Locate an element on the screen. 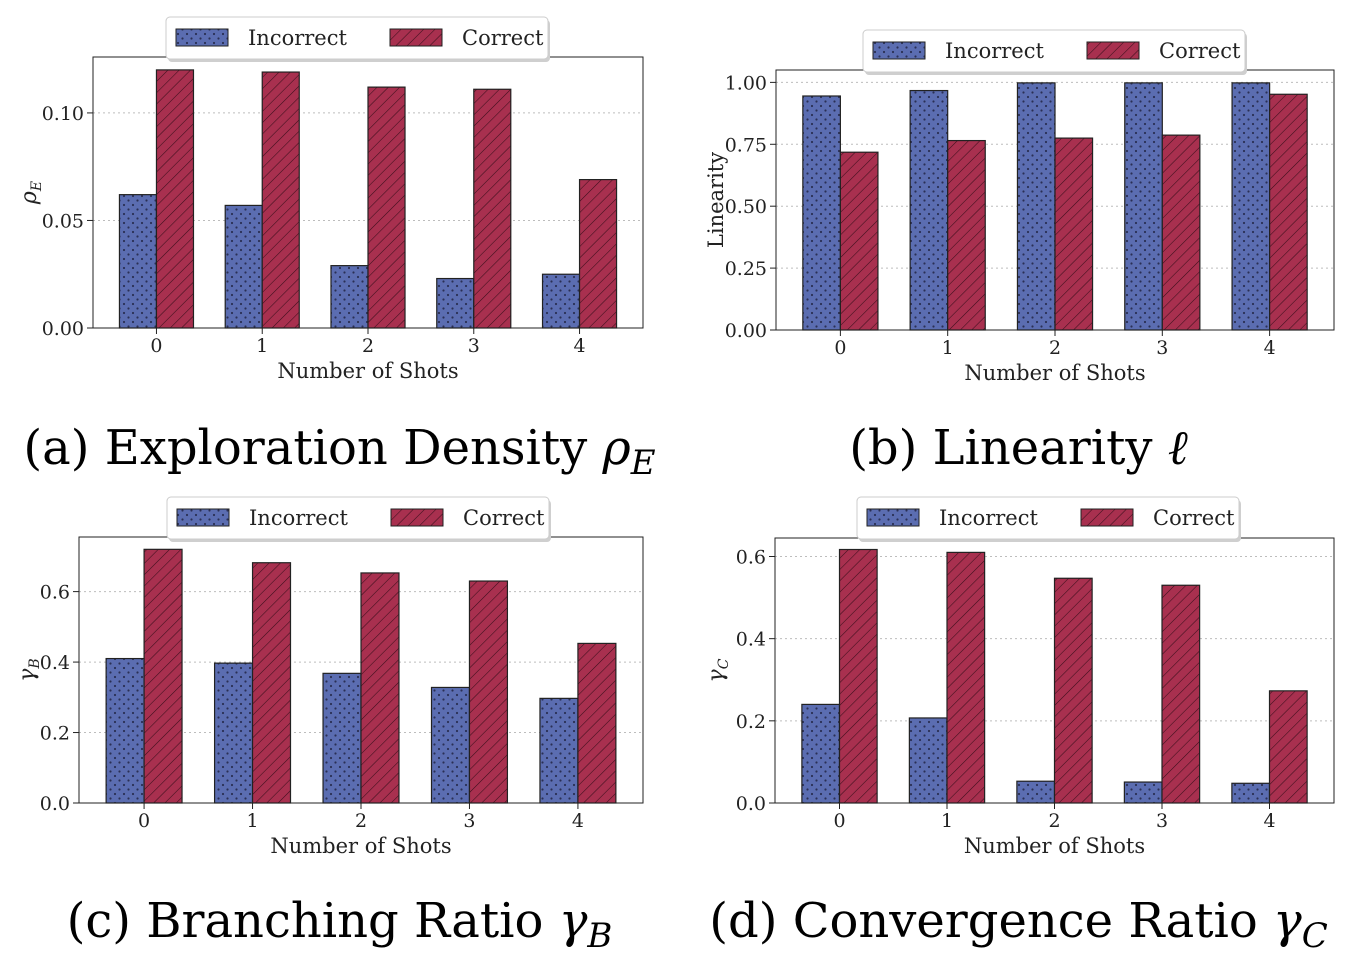  y-tick-label: 0.2 is located at coordinates (751, 722).